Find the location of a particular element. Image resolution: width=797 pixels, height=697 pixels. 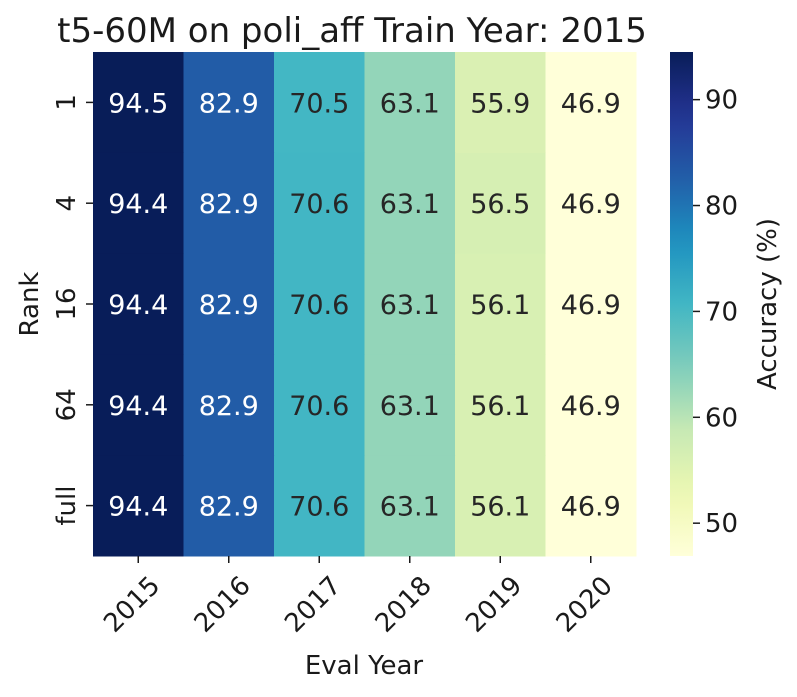

y-tick-label: full is located at coordinates (67, 506).